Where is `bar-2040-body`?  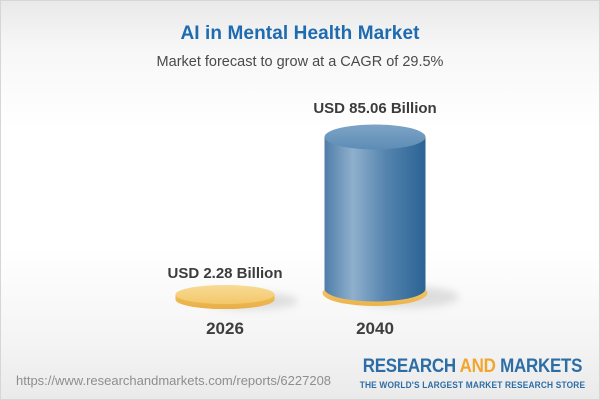 bar-2040-body is located at coordinates (375, 219).